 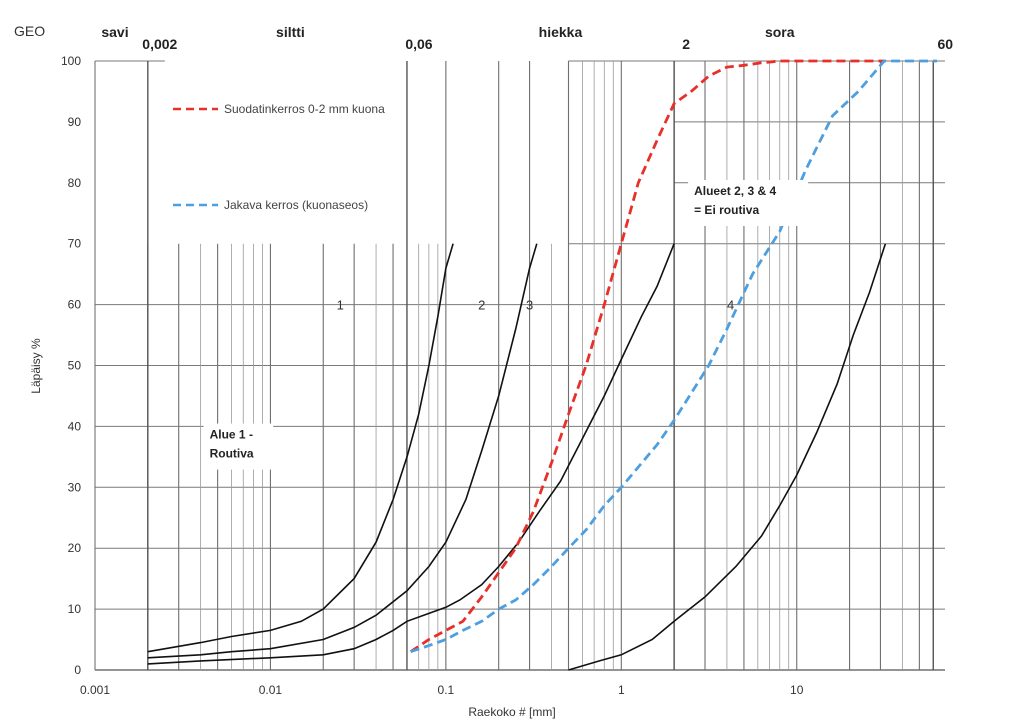 What do you see at coordinates (780, 32) in the screenshot?
I see `soil-class-label: sora` at bounding box center [780, 32].